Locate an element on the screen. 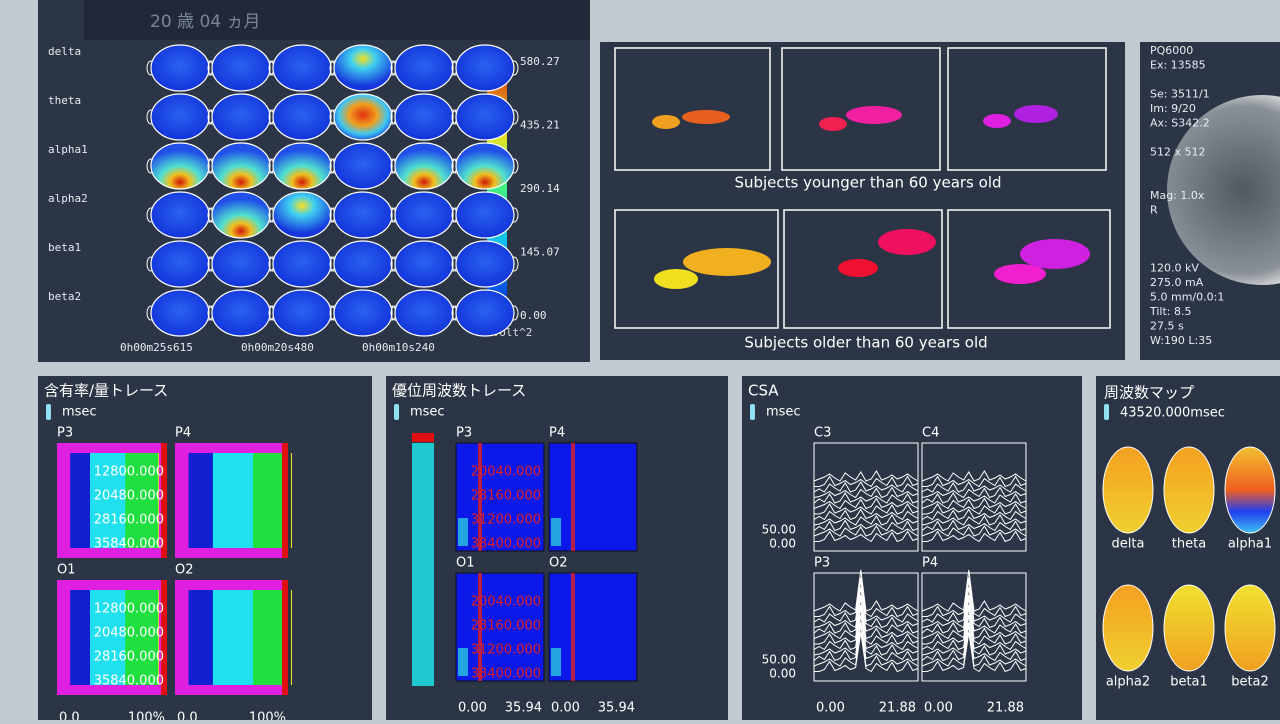  row-label: 12800.000 is located at coordinates (129, 472).